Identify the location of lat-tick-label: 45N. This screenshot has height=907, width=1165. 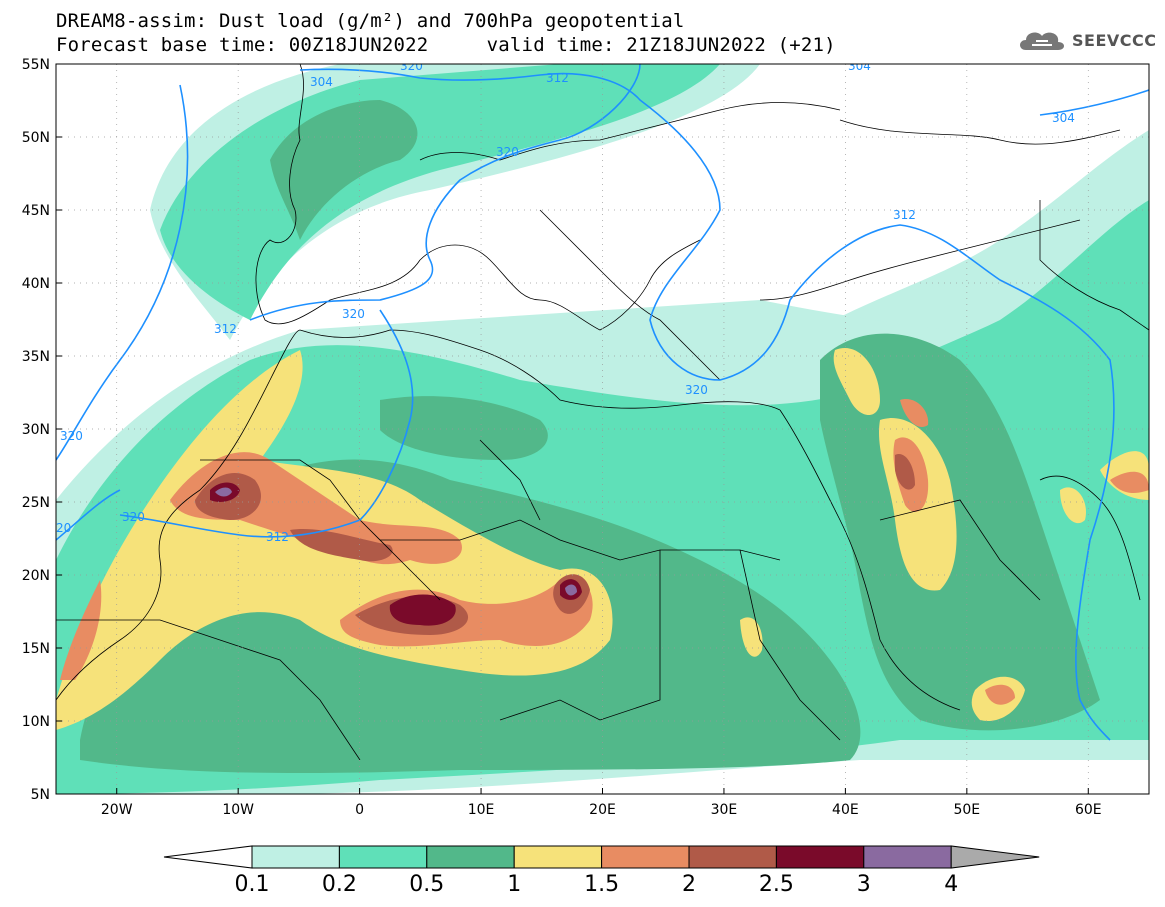
(36, 211).